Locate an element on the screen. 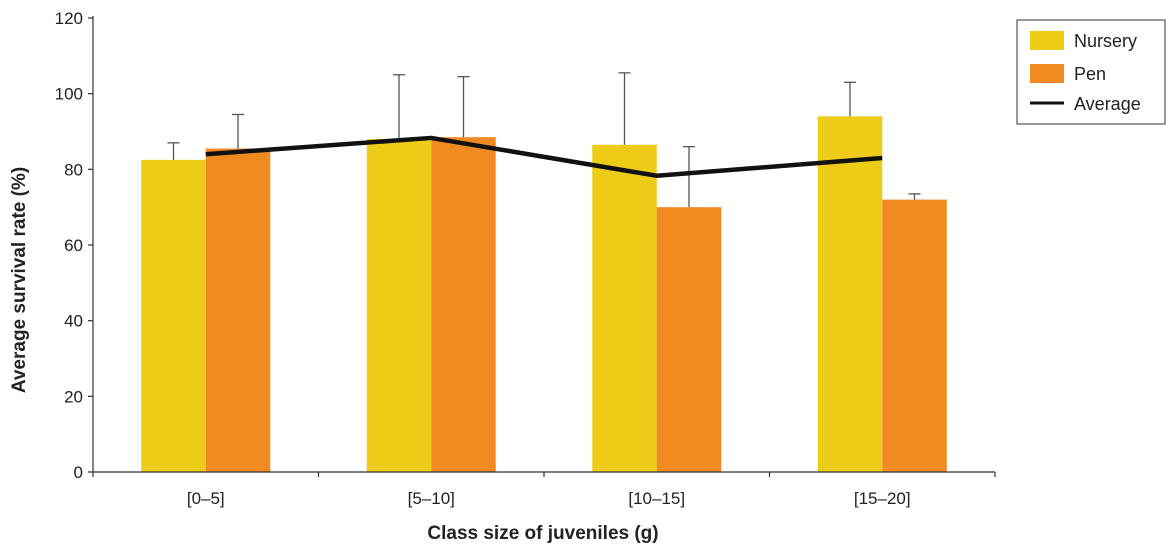 Image resolution: width=1169 pixels, height=550 pixels. y-tick-label-80: 80 is located at coordinates (73, 169).